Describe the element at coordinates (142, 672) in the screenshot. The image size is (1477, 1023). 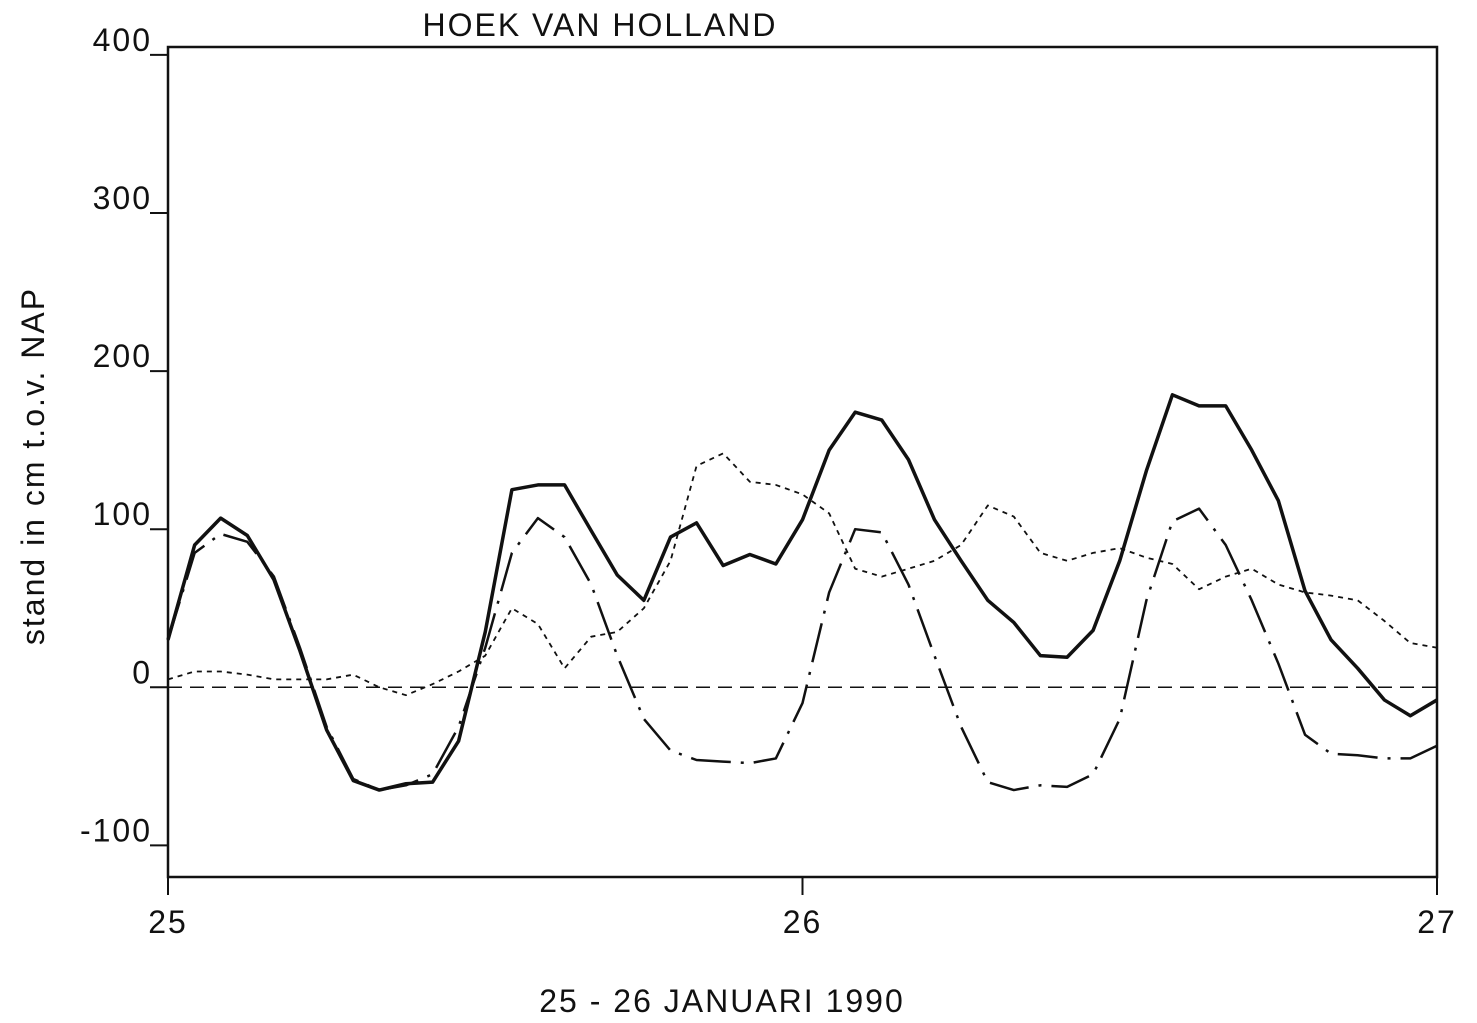
I see `y-tick-label: 0` at that location.